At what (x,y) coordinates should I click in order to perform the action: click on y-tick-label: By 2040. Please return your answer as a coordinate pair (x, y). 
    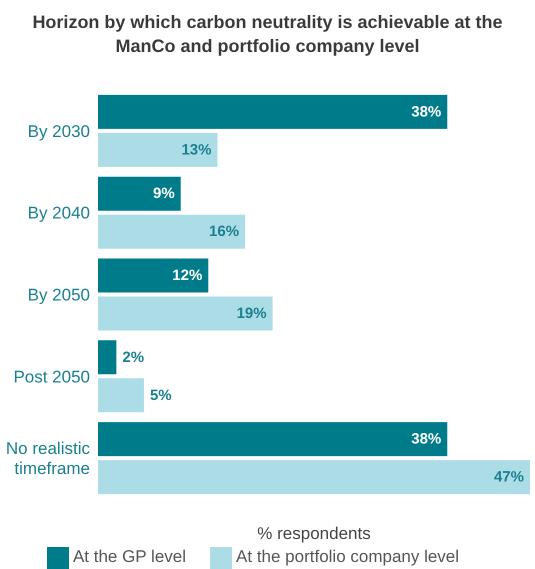
    Looking at the image, I should click on (59, 212).